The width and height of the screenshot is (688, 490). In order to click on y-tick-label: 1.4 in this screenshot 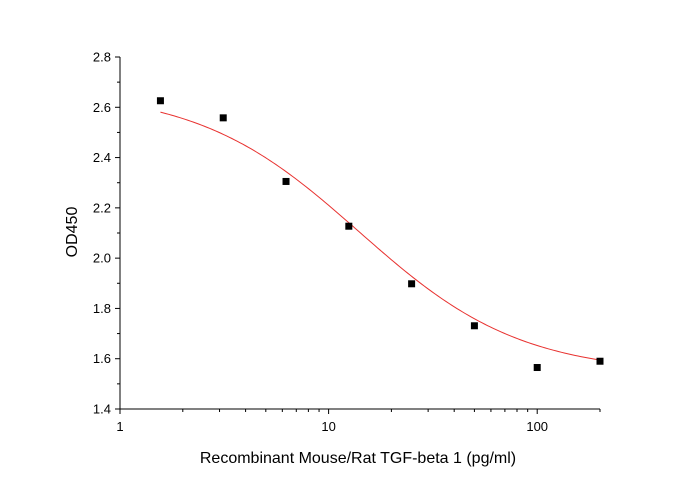, I will do `click(102, 409)`.